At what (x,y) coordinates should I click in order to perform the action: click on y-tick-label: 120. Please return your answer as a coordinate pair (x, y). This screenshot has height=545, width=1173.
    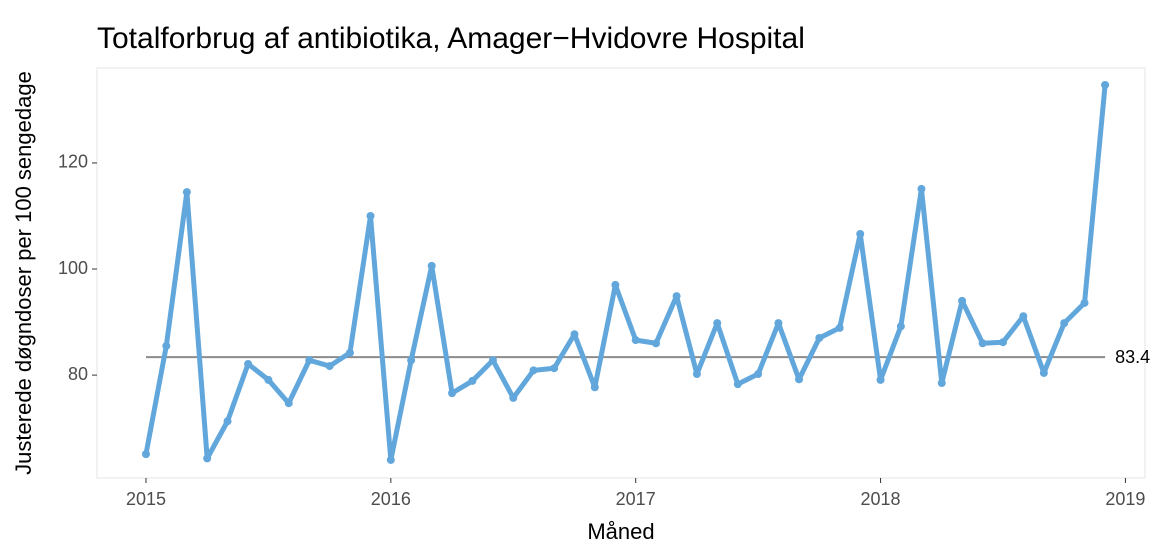
    Looking at the image, I should click on (73, 162).